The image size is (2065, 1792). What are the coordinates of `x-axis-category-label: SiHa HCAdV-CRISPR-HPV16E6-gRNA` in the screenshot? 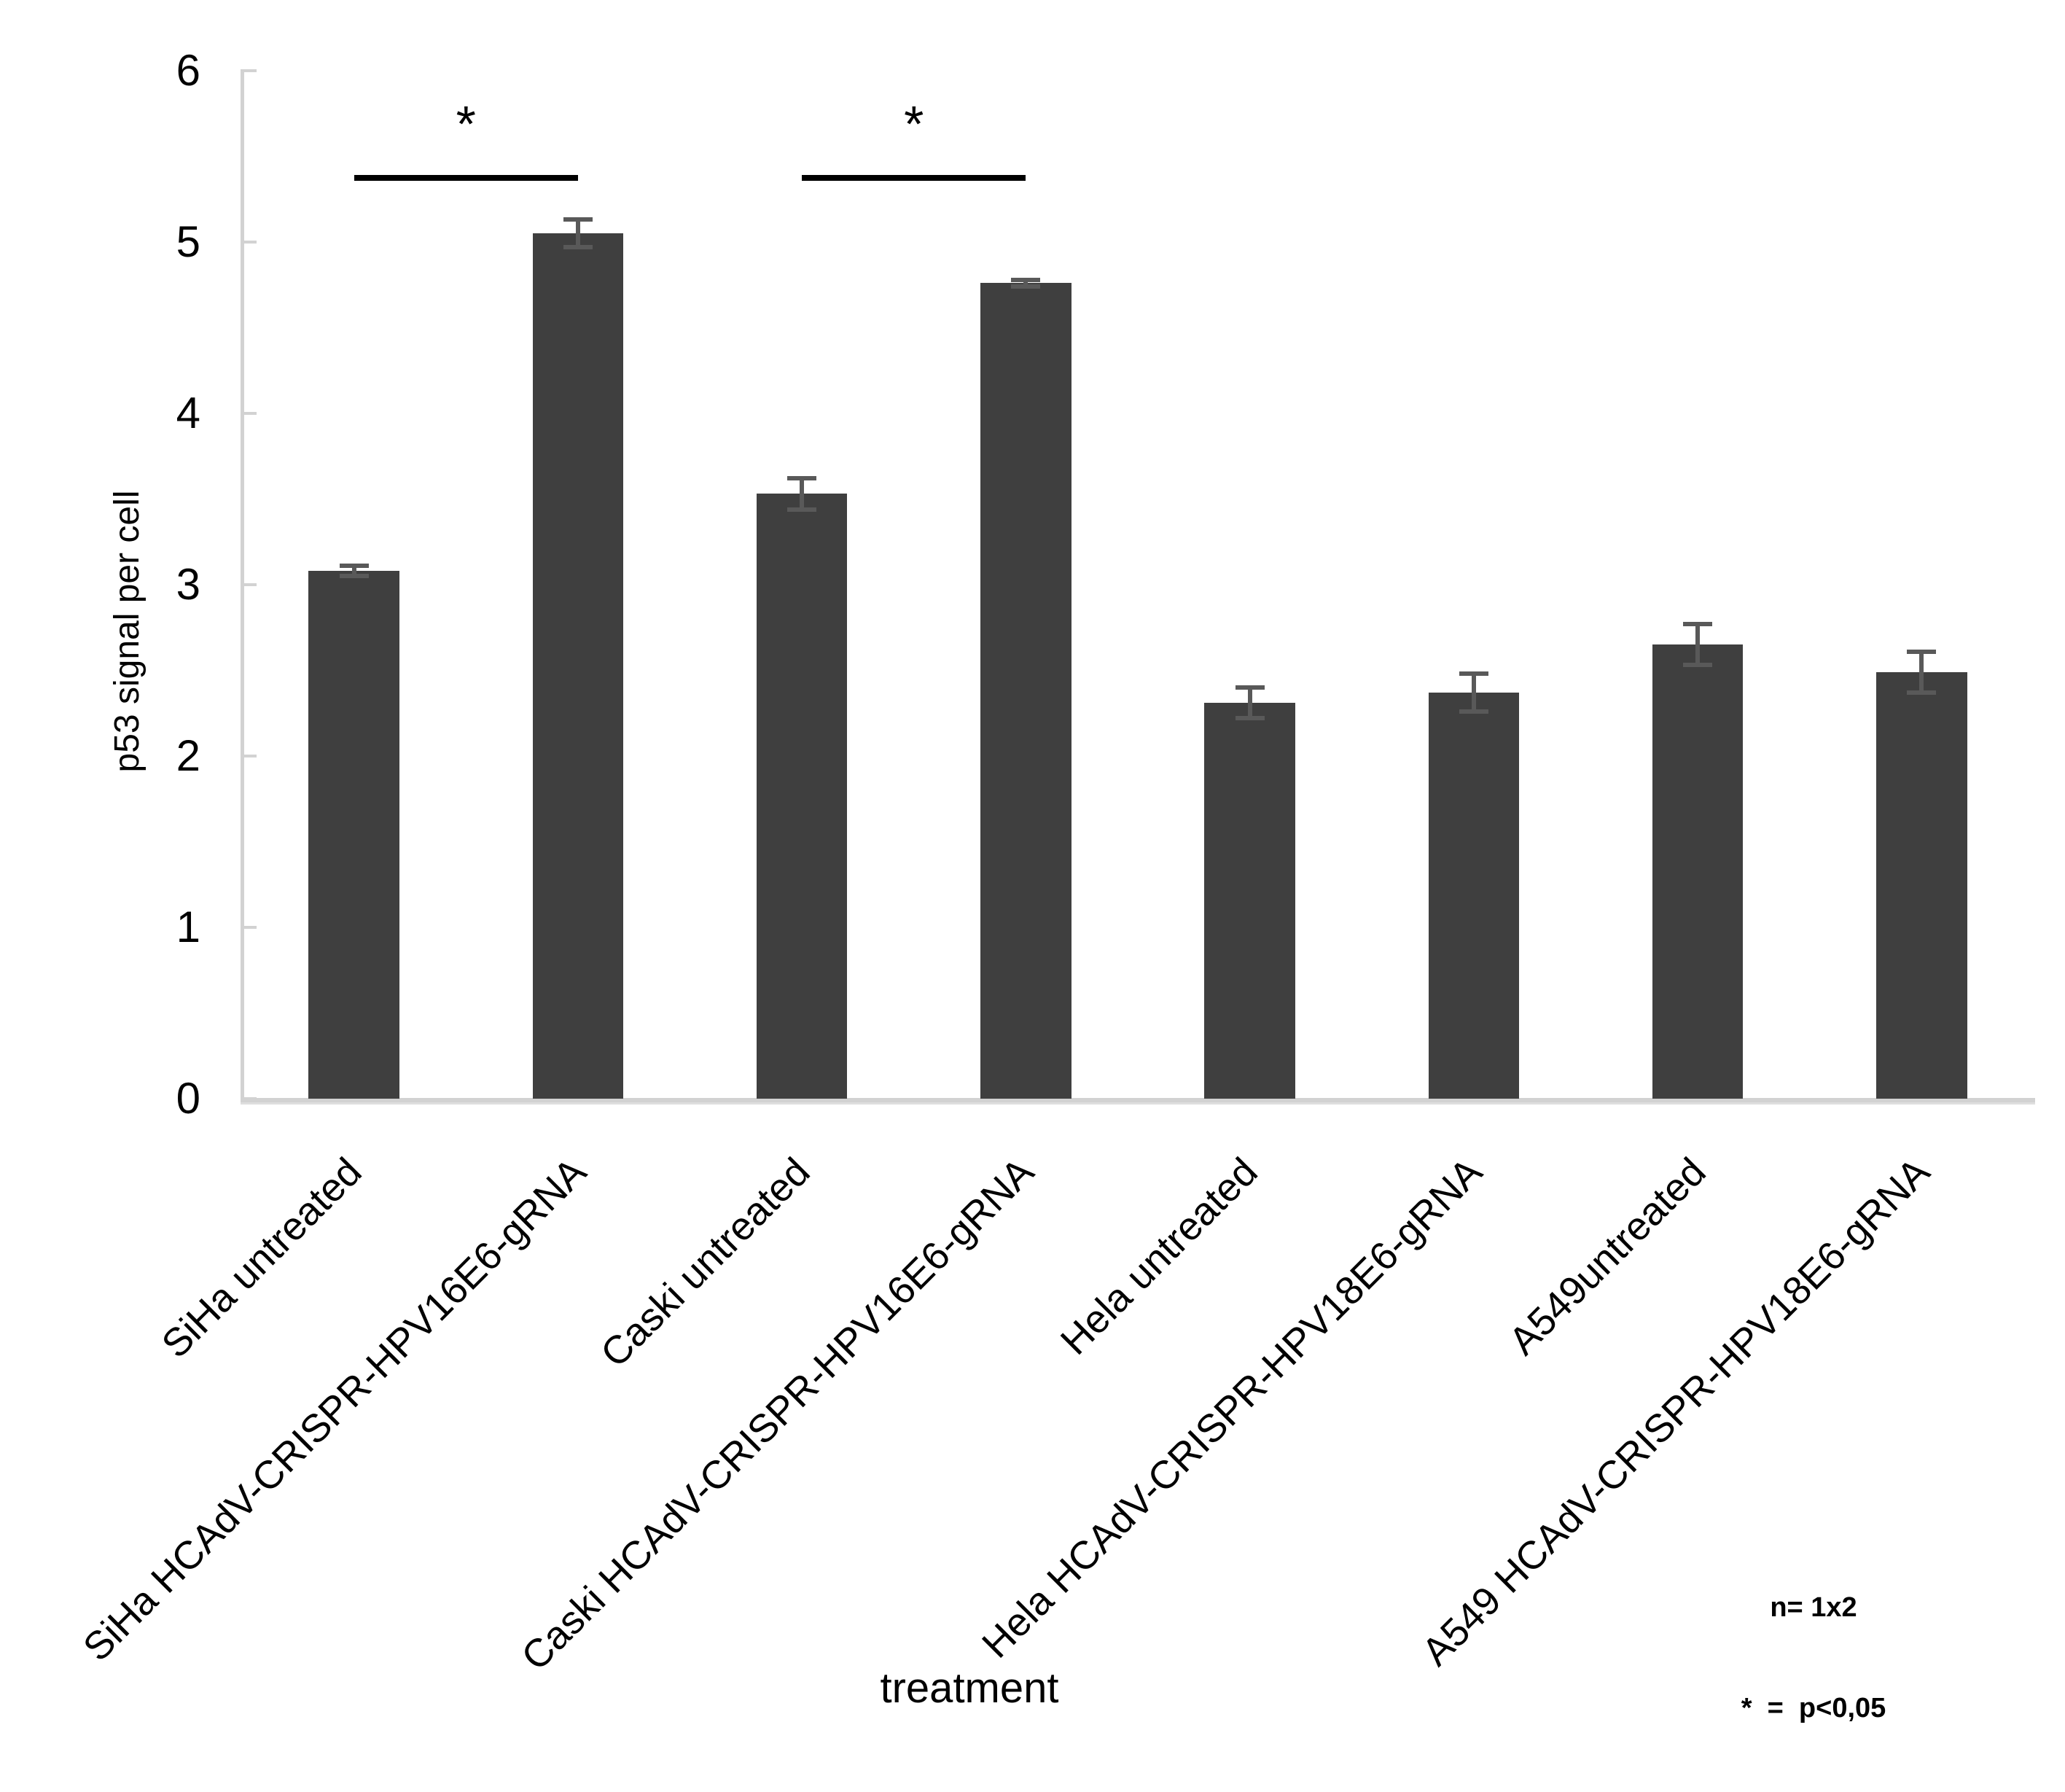 It's located at (334, 1410).